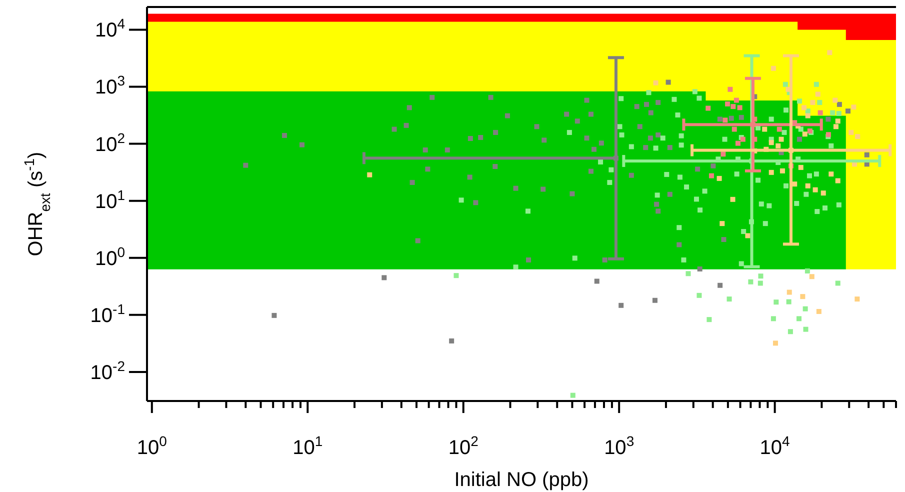 The image size is (905, 492). I want to click on y-tick-label: 10$^{0}$, so click(110, 257).